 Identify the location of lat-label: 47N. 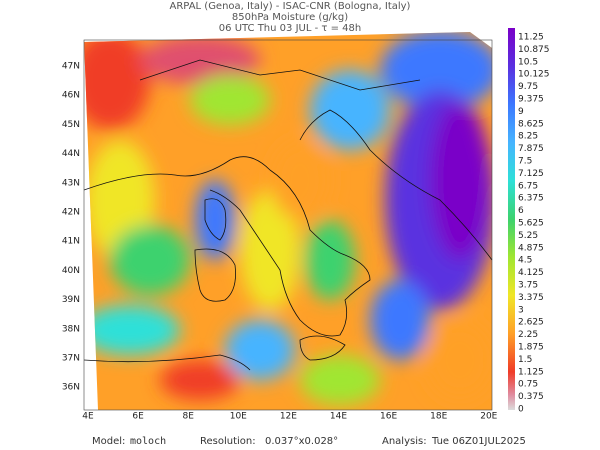
(71, 67).